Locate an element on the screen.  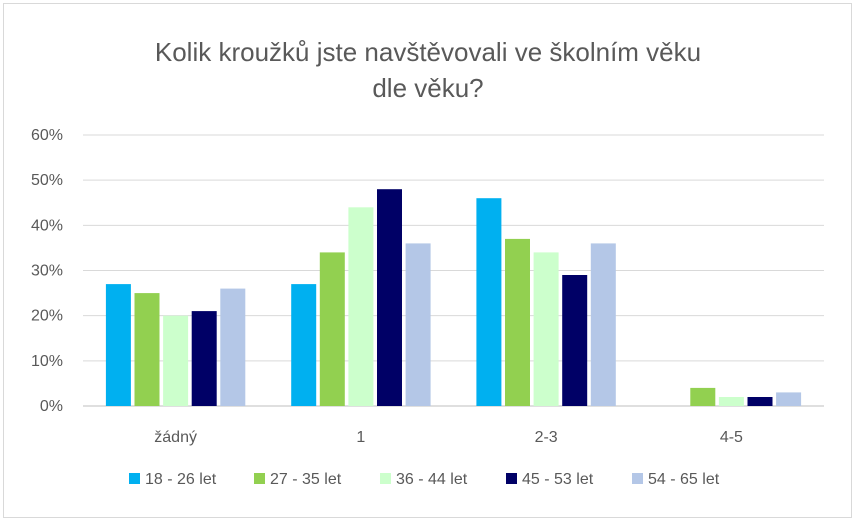
x-category-label: 2-3 is located at coordinates (546, 437).